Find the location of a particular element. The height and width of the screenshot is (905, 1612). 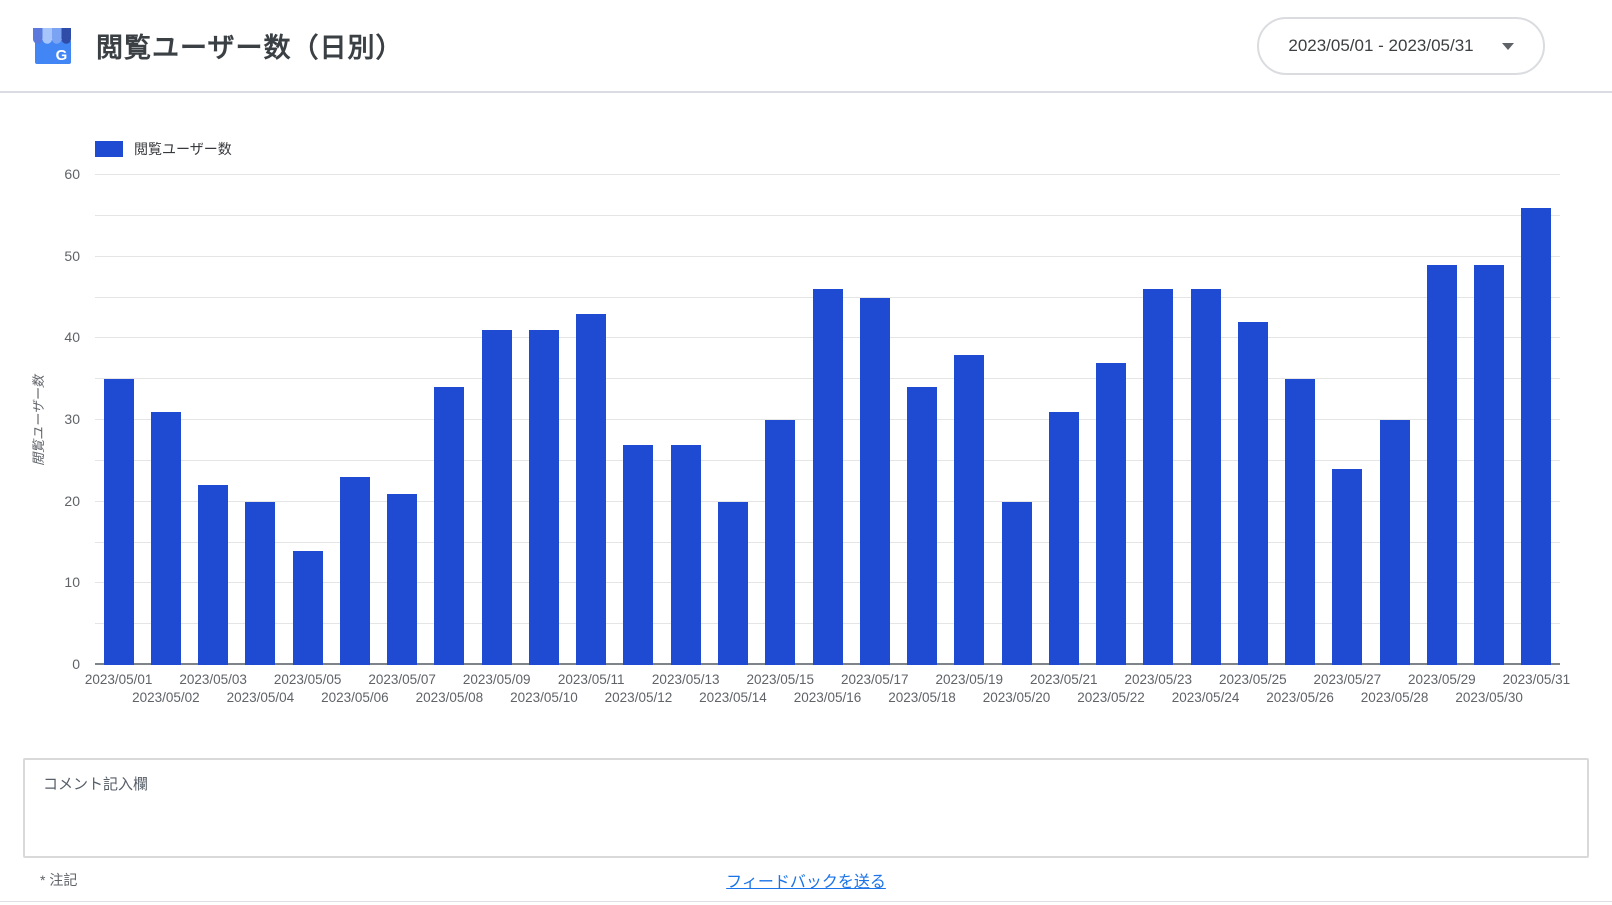

chart-legend: 閲覧ユーザー数 is located at coordinates (163, 149).